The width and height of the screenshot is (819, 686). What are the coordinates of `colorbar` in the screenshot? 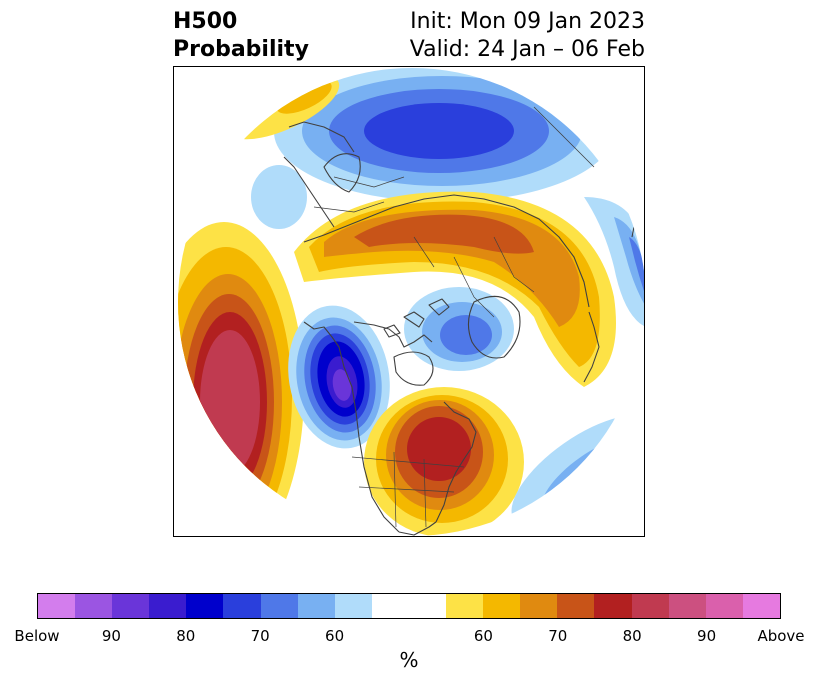 It's located at (409, 606).